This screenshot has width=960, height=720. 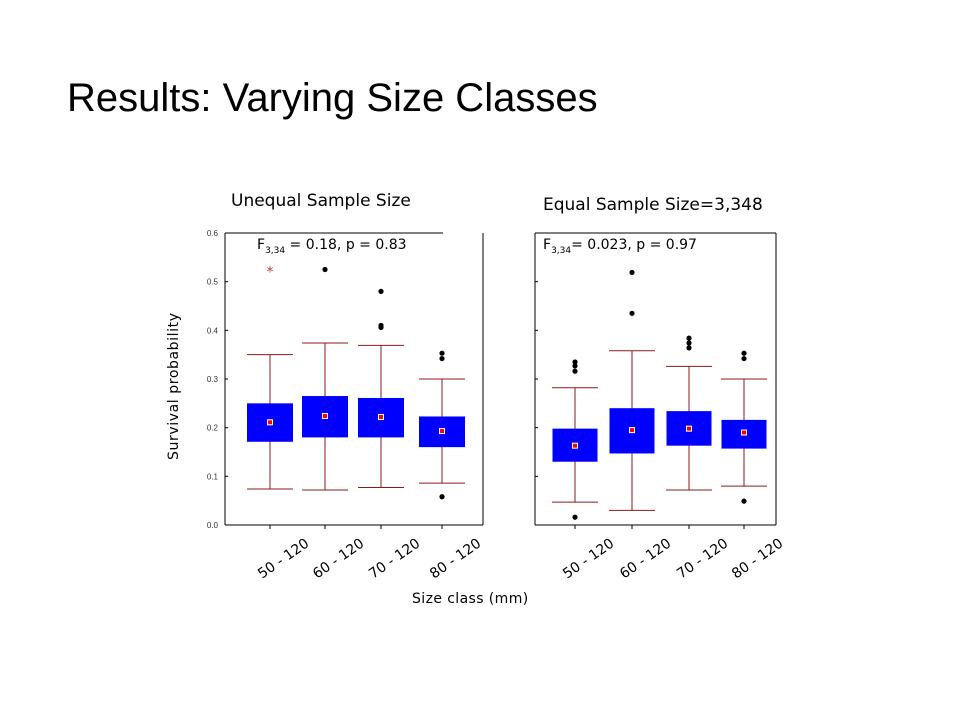 What do you see at coordinates (332, 98) in the screenshot?
I see `slide-title: Results: Varying Size Classes` at bounding box center [332, 98].